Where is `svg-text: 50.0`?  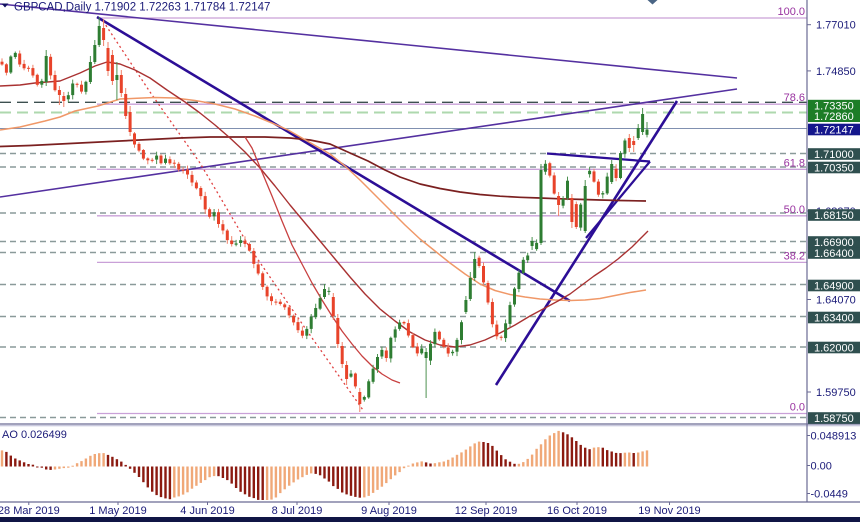
svg-text: 50.0 is located at coordinates (794, 210).